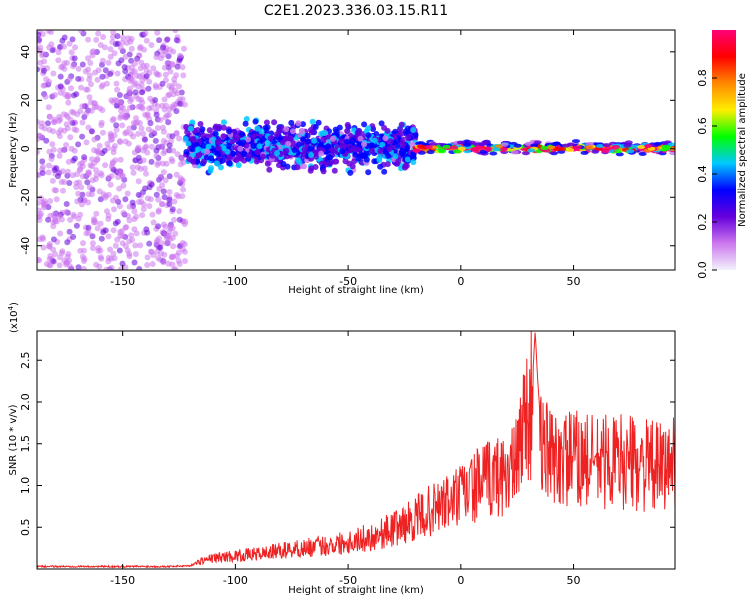  What do you see at coordinates (122, 580) in the screenshot?
I see `x-tick-label: -150` at bounding box center [122, 580].